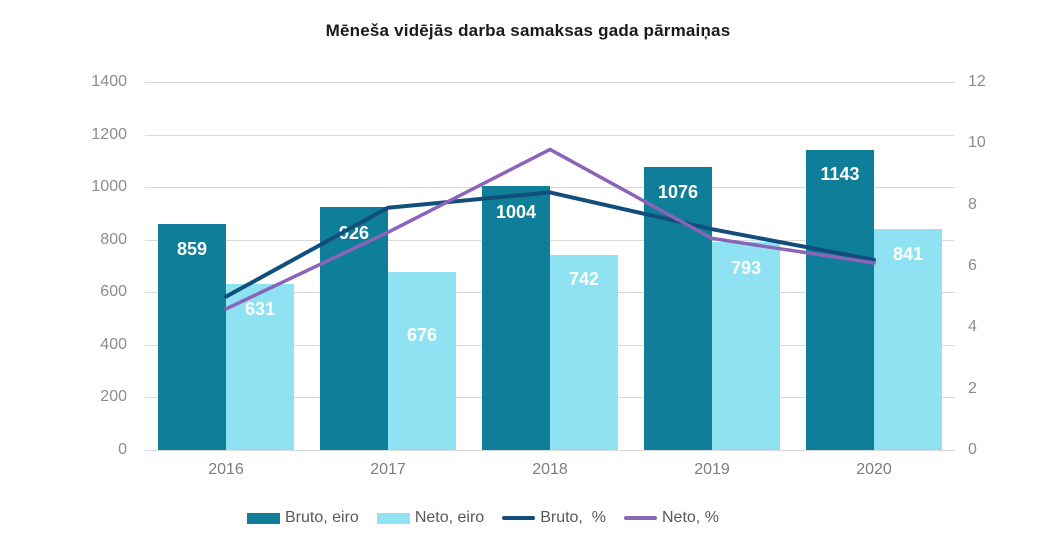  I want to click on right-axis-tick-label: 2, so click(972, 388).